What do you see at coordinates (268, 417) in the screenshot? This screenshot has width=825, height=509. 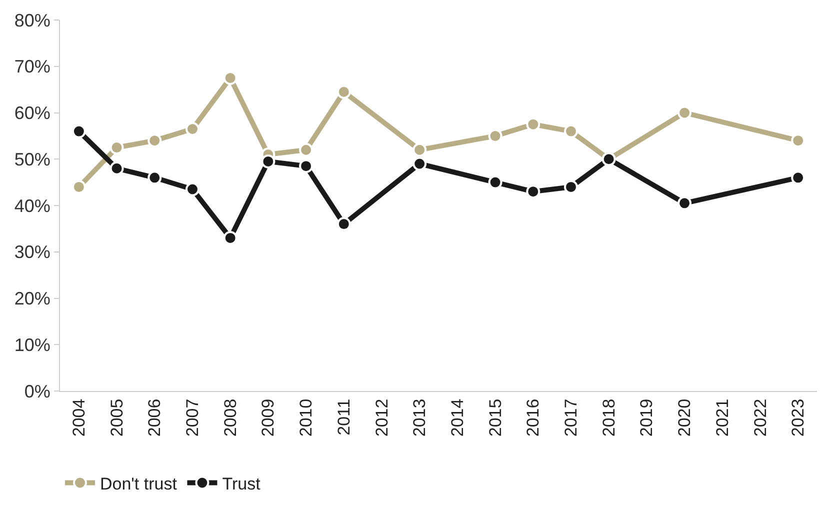 I see `x-tick-label: 2009` at bounding box center [268, 417].